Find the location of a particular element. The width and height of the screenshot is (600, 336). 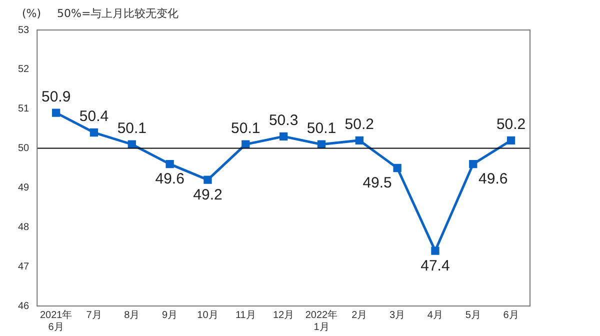

x-tick-label: 12月 is located at coordinates (283, 315).